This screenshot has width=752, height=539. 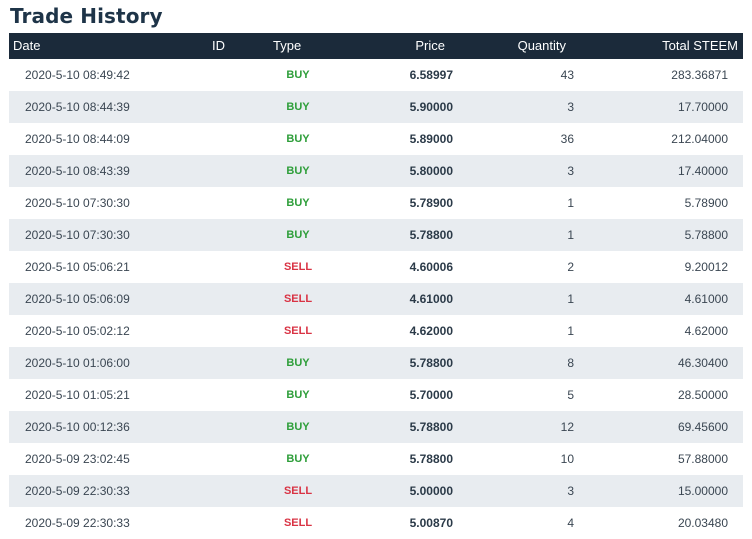 What do you see at coordinates (706, 267) in the screenshot?
I see `cell-total: 9.20012` at bounding box center [706, 267].